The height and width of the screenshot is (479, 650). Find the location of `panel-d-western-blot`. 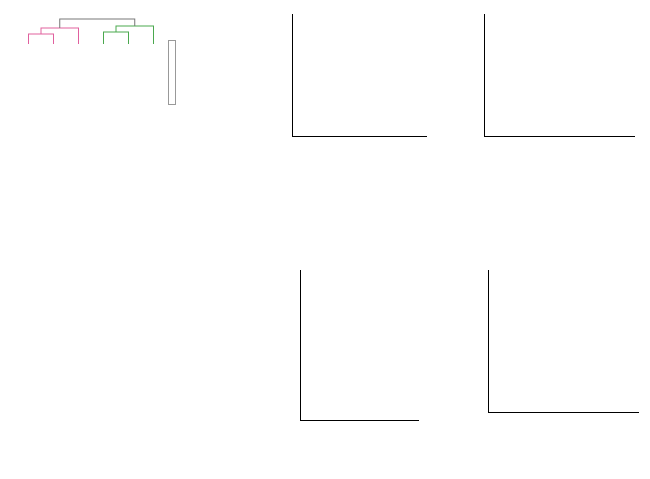

panel-d-western-blot is located at coordinates (141, 379).